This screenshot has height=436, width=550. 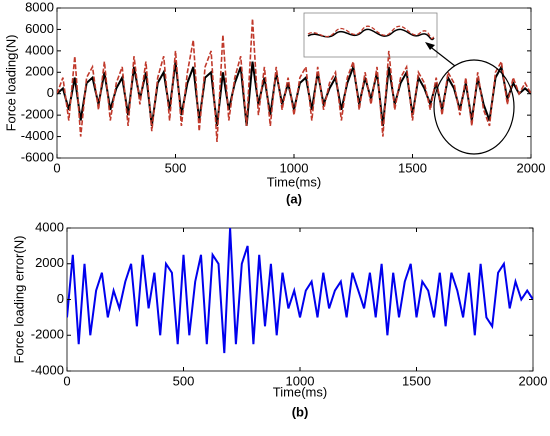 I want to click on y-axis-label: Force loading error(N), so click(x=18, y=300).